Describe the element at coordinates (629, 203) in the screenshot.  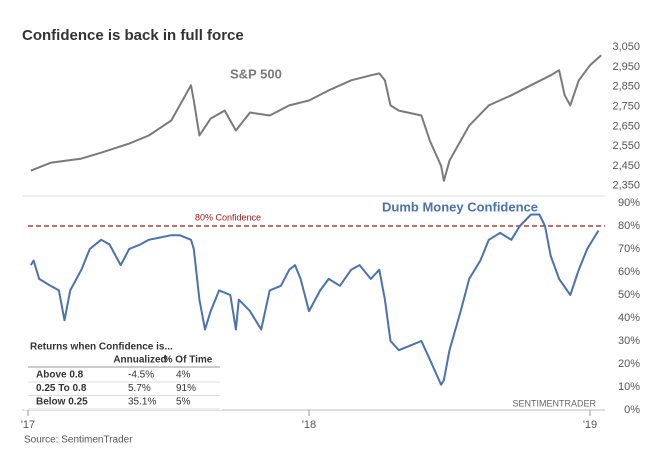
I see `y-tick-label: 90%` at that location.